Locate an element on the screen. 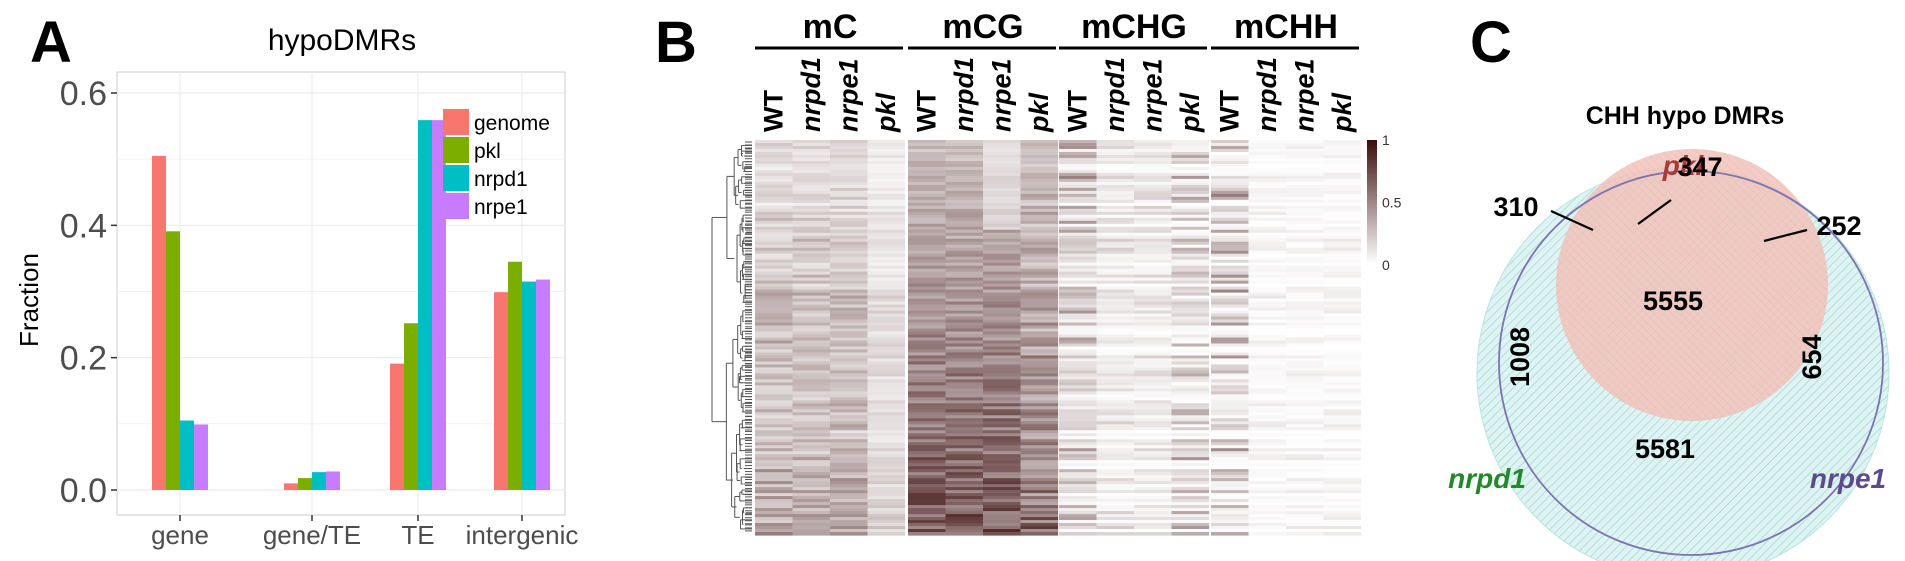 The width and height of the screenshot is (1905, 561). chart-a-title: hypoDMRs is located at coordinates (342, 40).